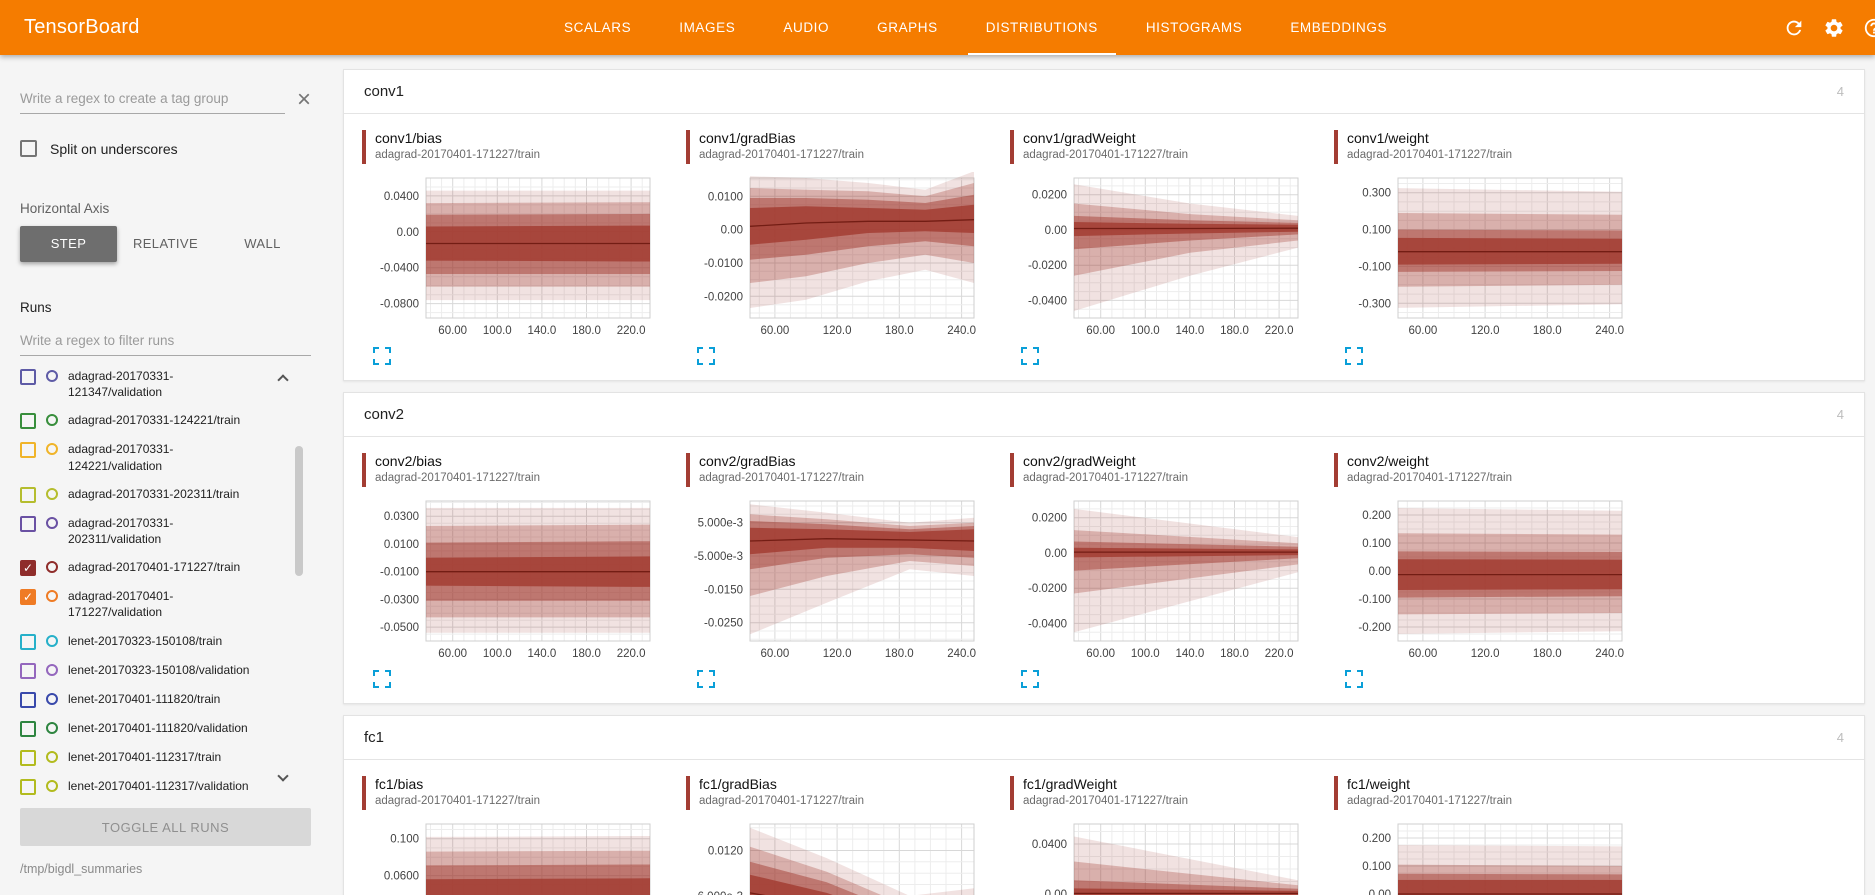 Image resolution: width=1875 pixels, height=895 pixels. What do you see at coordinates (165, 243) in the screenshot?
I see `axis-option-relative: RELATIVE` at bounding box center [165, 243].